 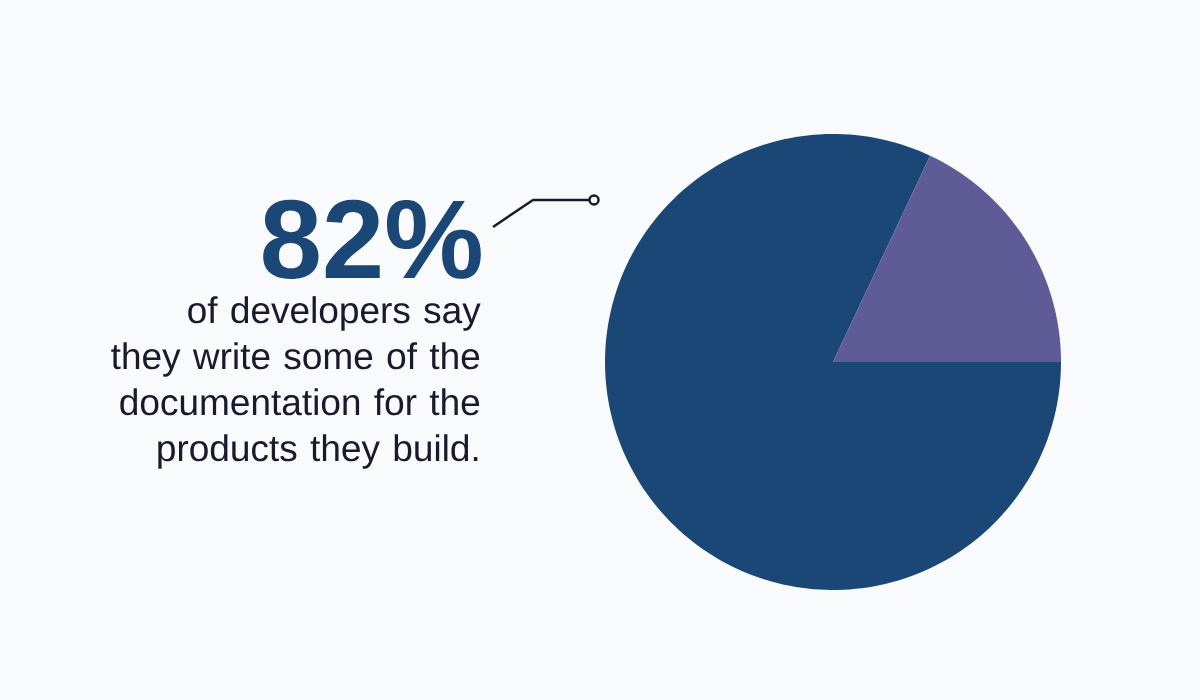 I want to click on data-label: 82%, so click(x=372, y=239).